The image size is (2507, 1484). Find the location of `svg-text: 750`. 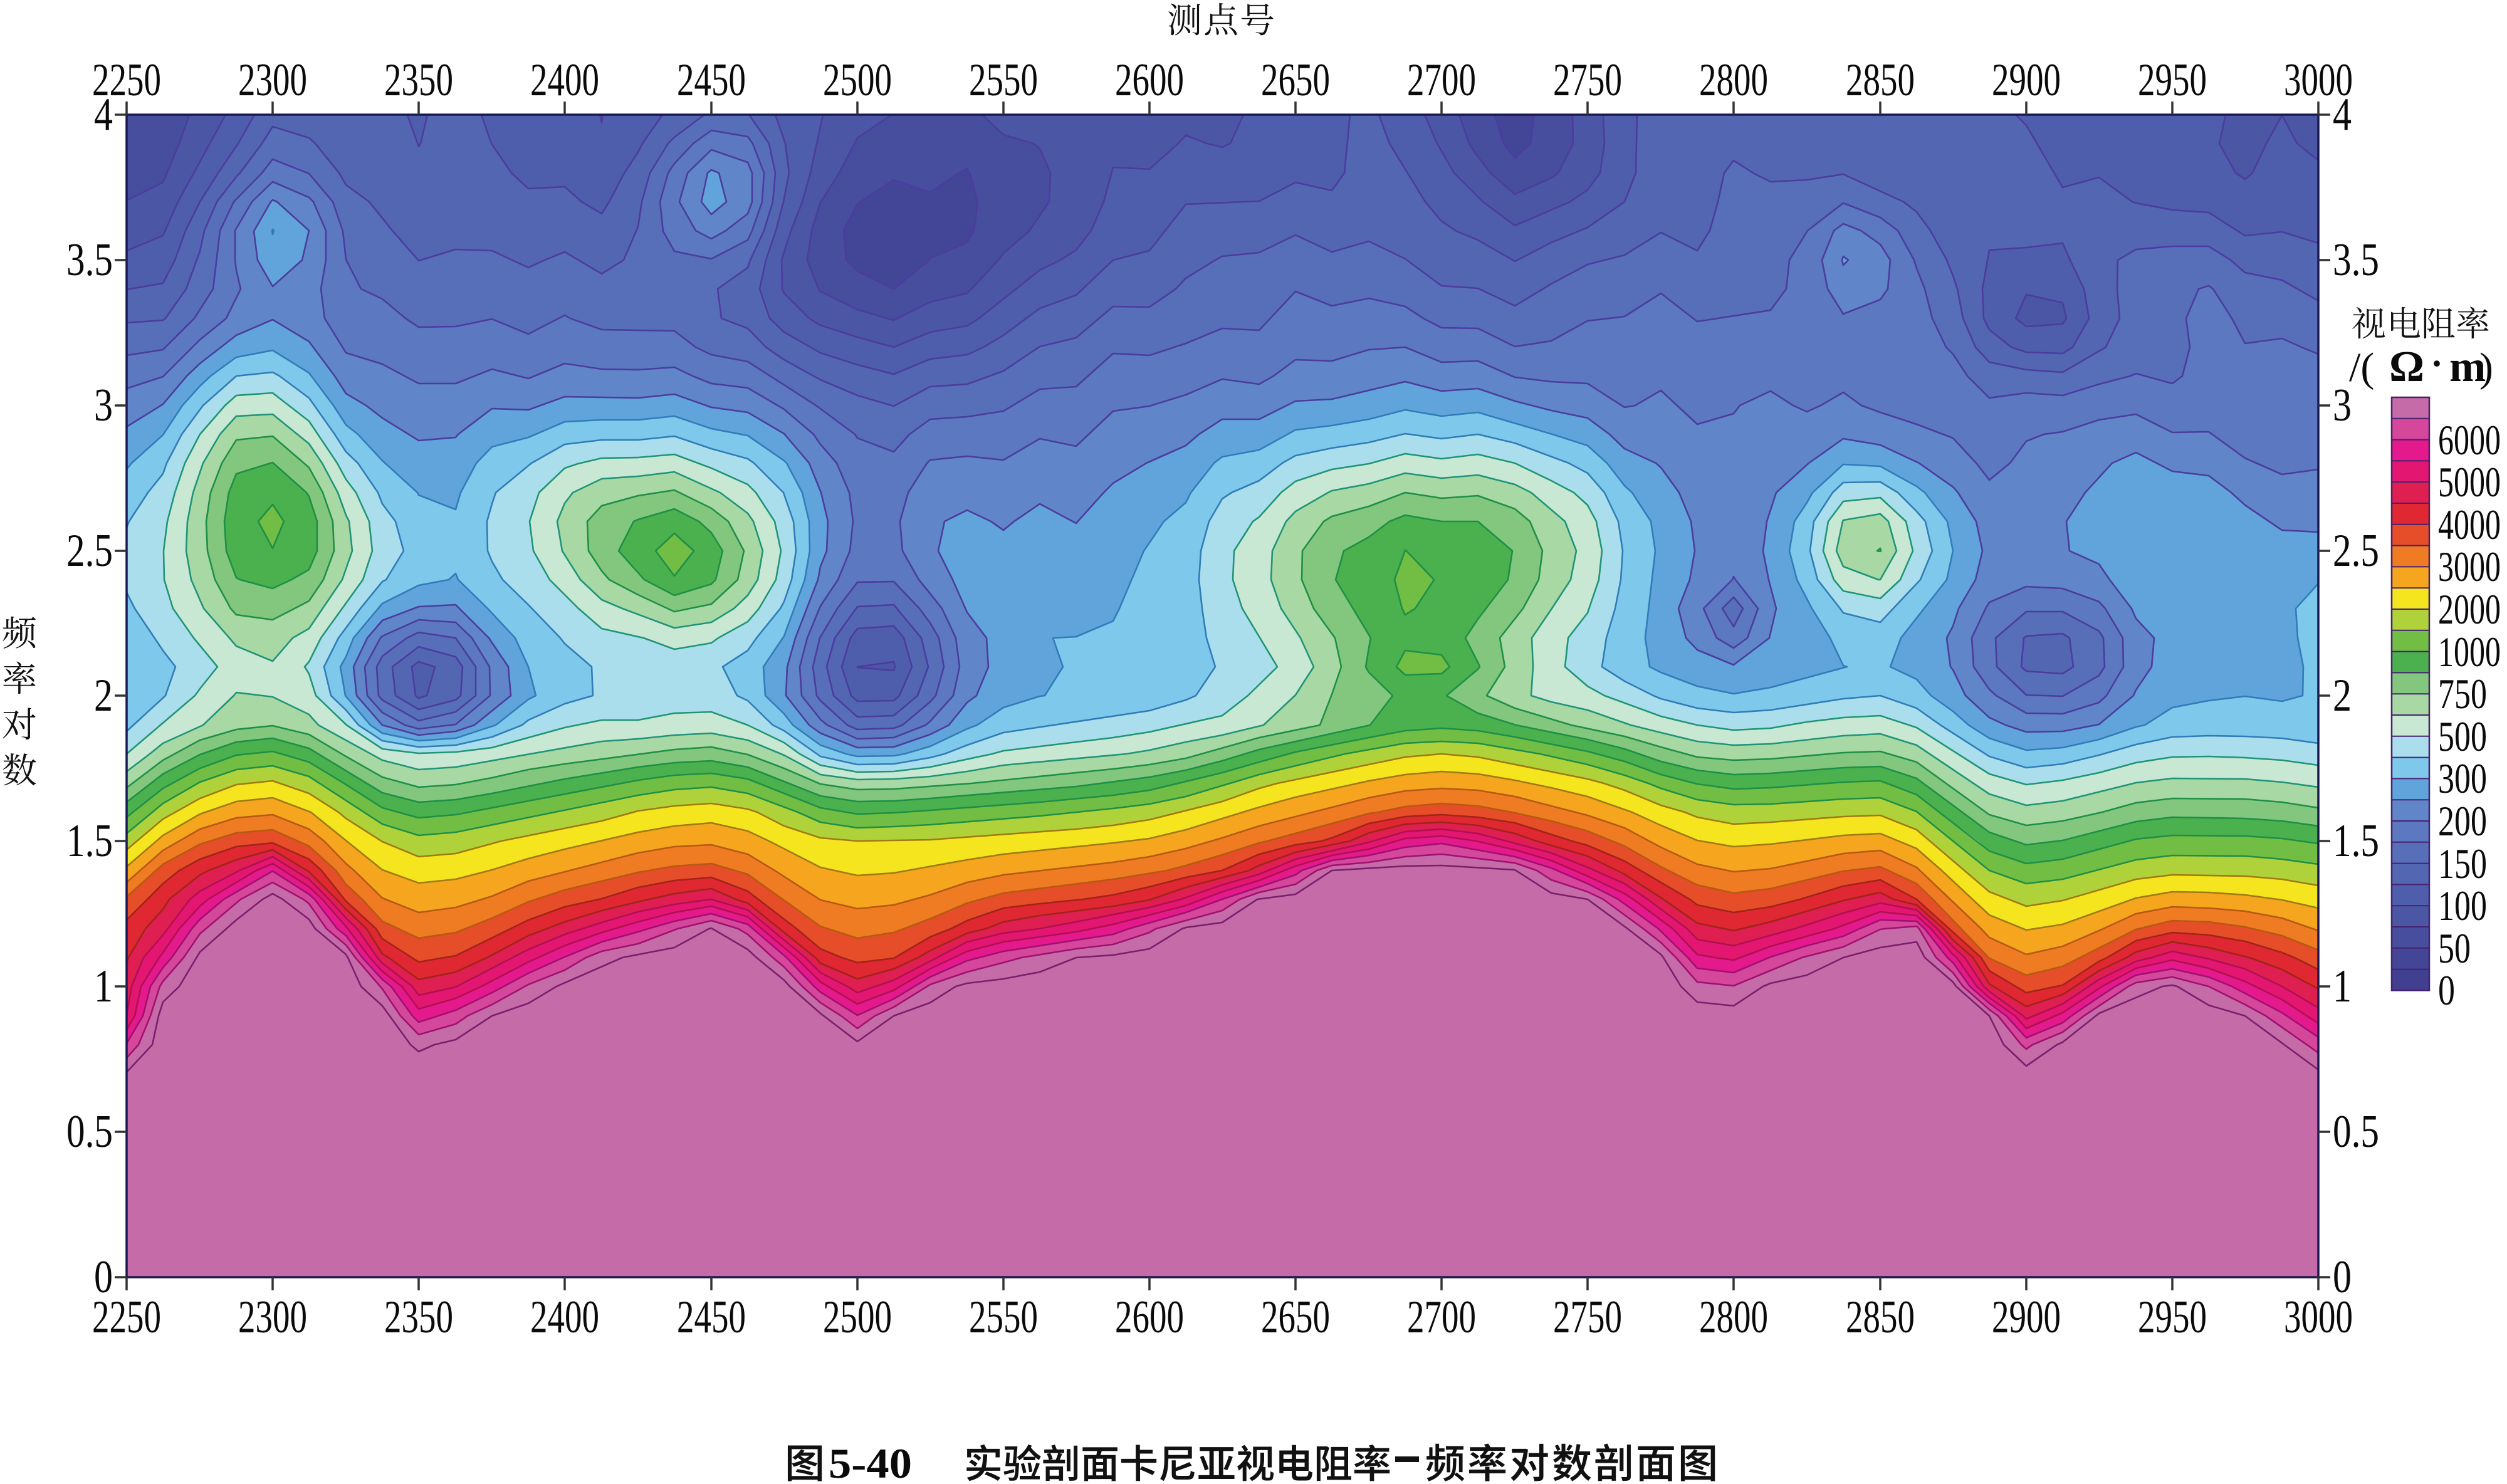

svg-text: 750 is located at coordinates (2462, 694).